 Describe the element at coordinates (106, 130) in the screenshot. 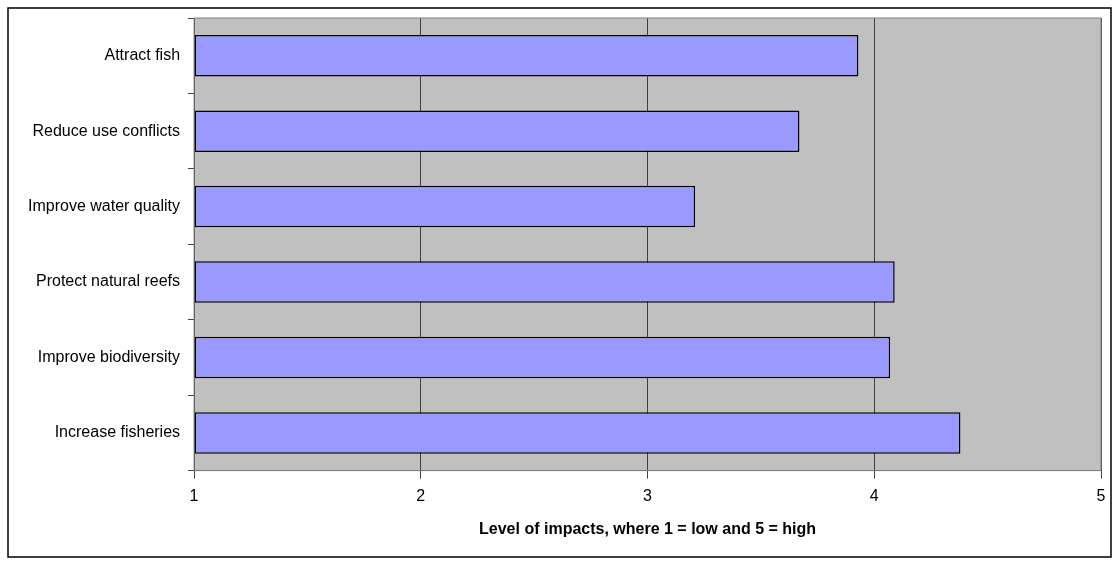

I see `y-tick-label: Reduce use conflicts` at that location.